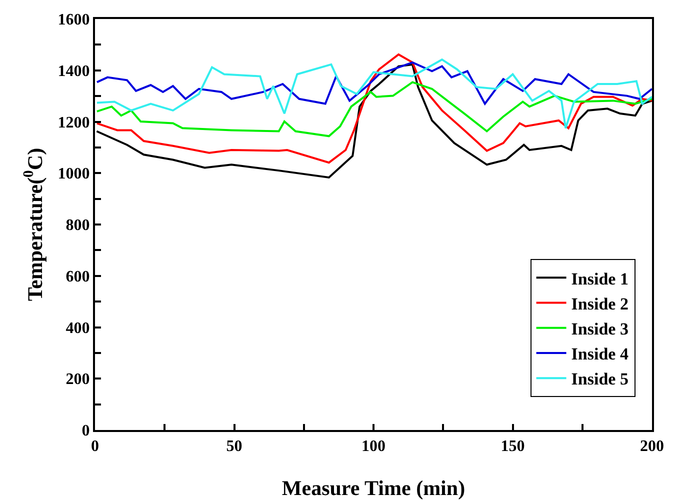  I want to click on y-tick-label: 1400, so click(74, 71).